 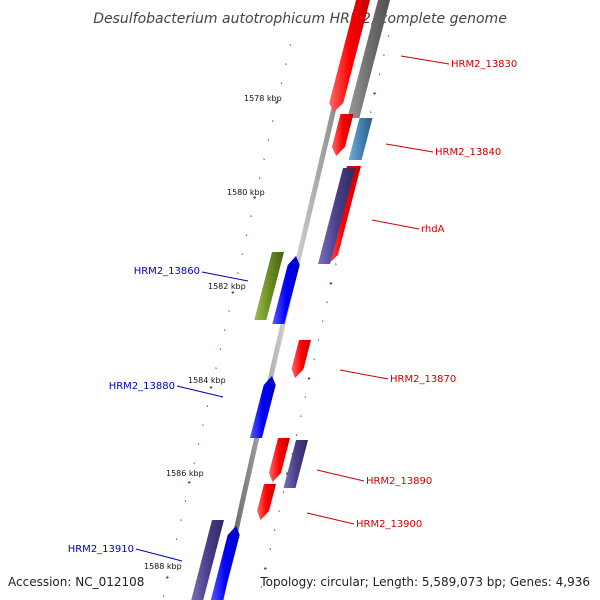 What do you see at coordinates (163, 566) in the screenshot?
I see `kbp-label-1588: 1588 kbp` at bounding box center [163, 566].